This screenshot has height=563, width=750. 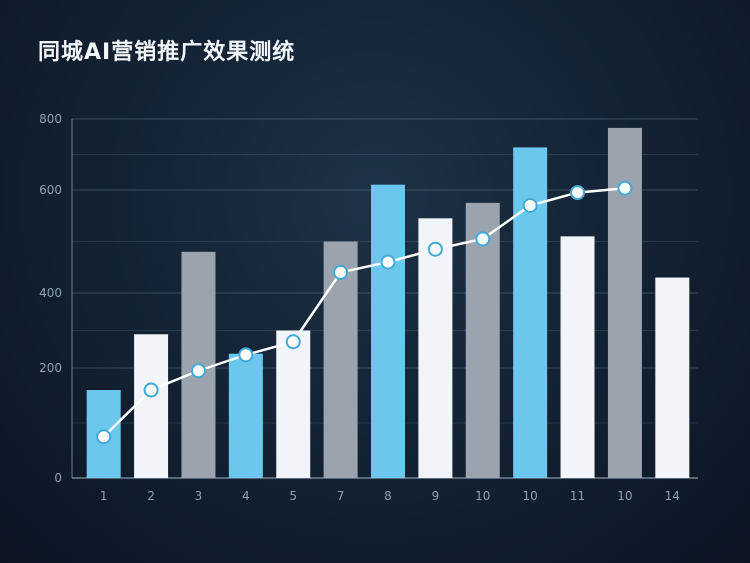 I want to click on y-tick-label: 400, so click(x=50, y=293).